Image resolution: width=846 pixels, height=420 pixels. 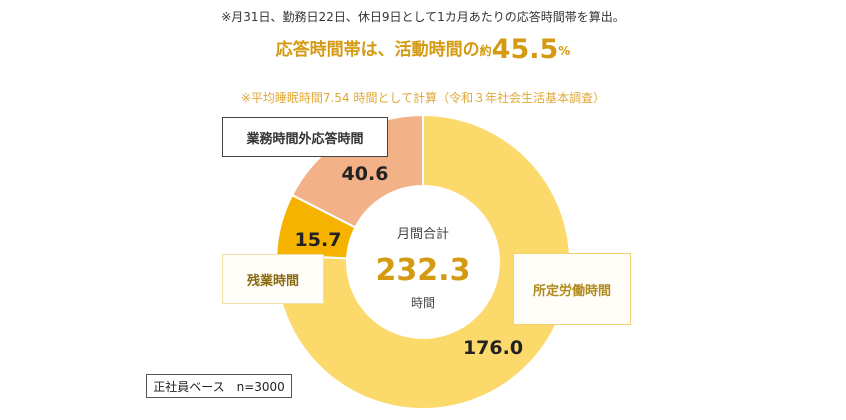 I want to click on legend-box-after-hours: 業務時間外応答時間, so click(x=305, y=137).